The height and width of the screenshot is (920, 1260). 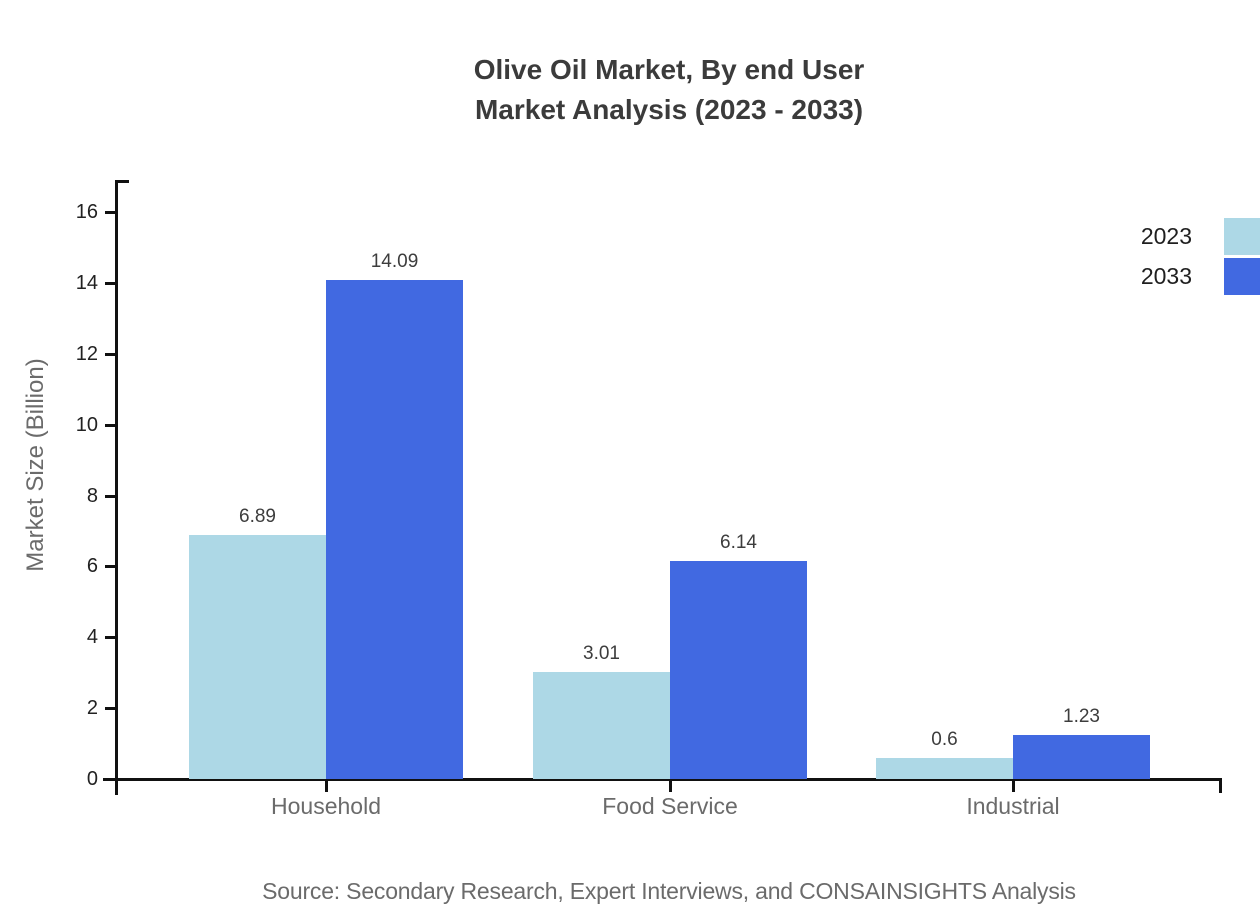 What do you see at coordinates (86, 212) in the screenshot?
I see `y-tick-label: 16` at bounding box center [86, 212].